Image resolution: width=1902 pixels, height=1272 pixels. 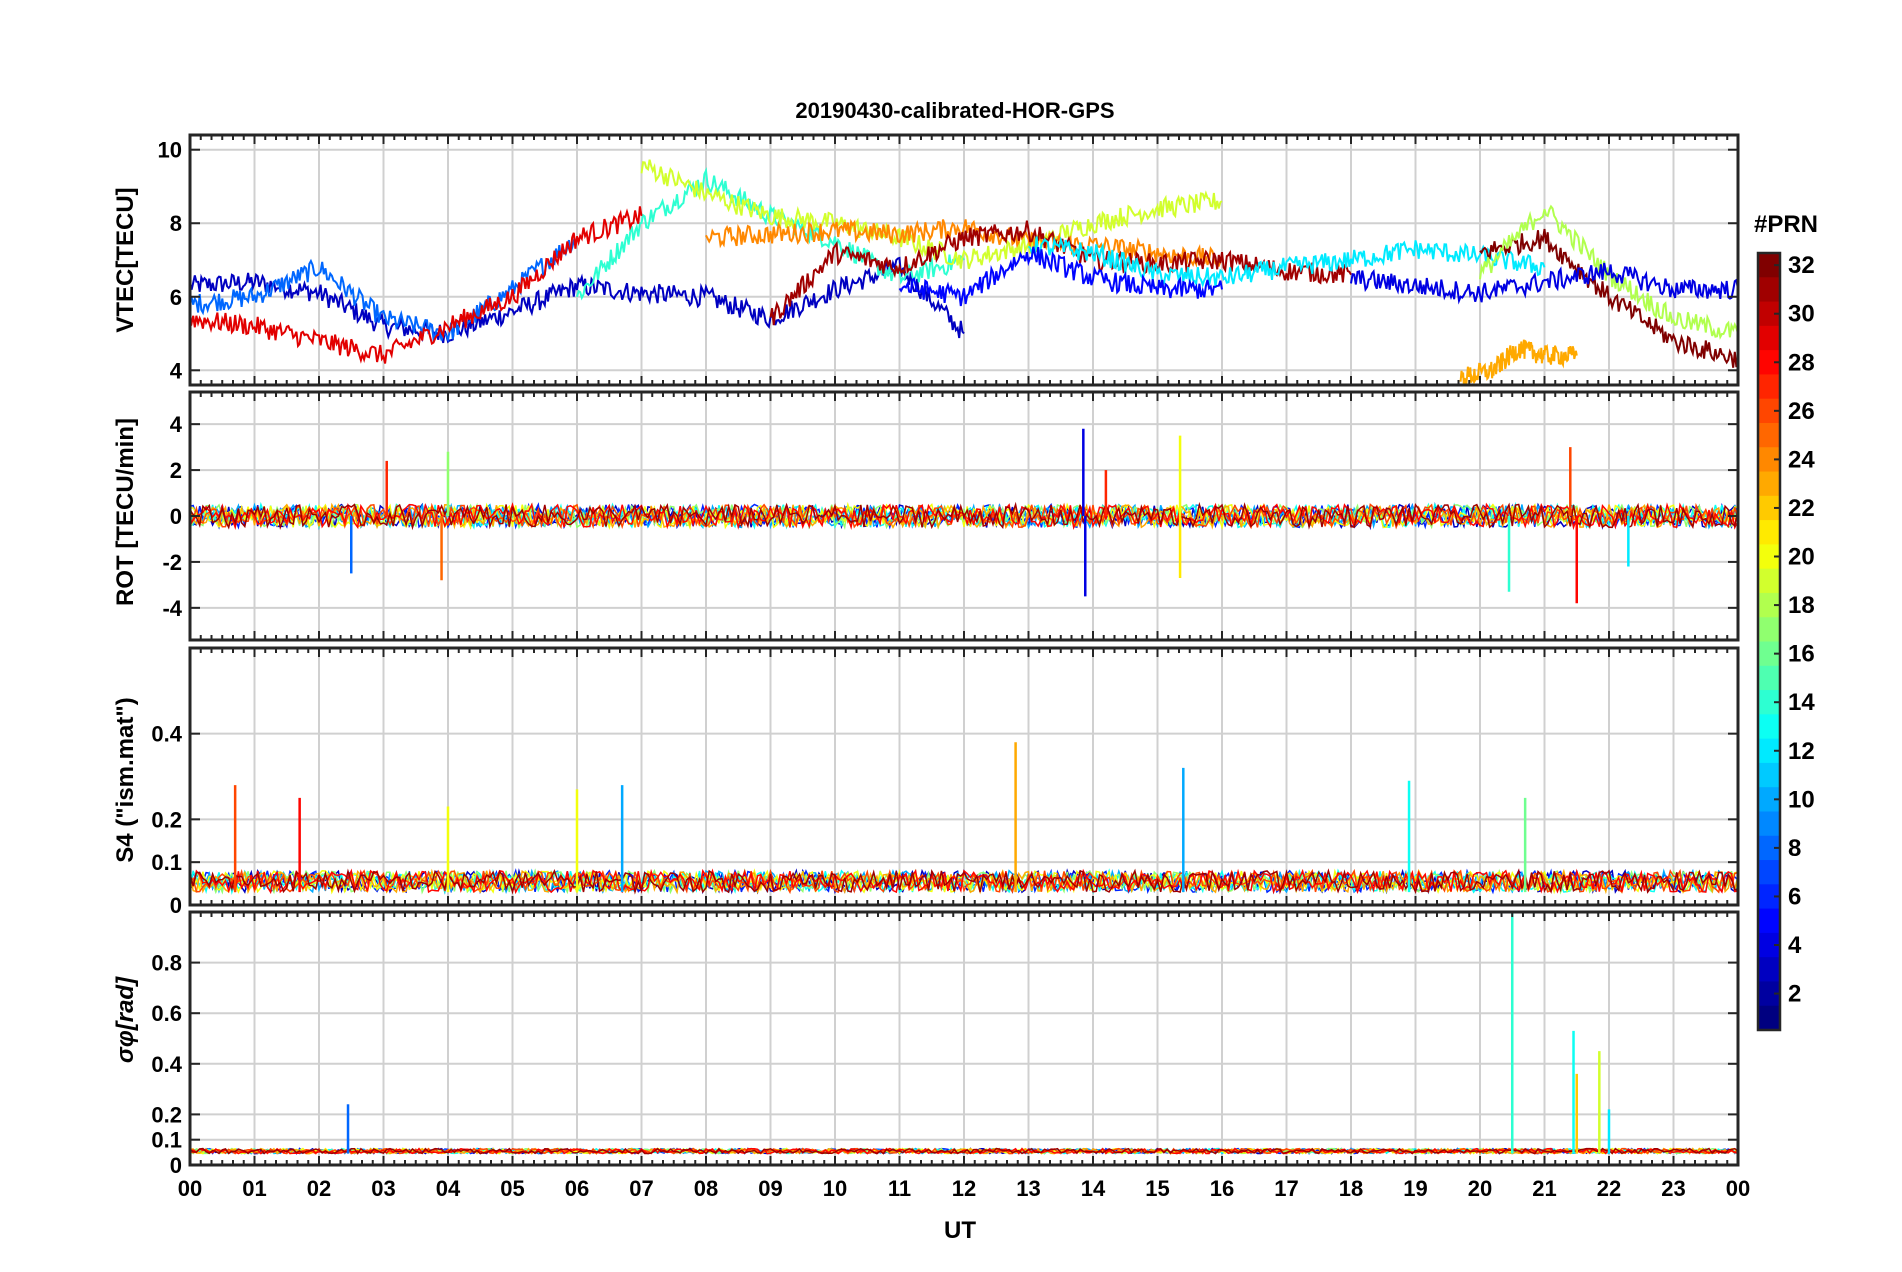 I want to click on y-tick-label: 6, so click(x=176, y=297).